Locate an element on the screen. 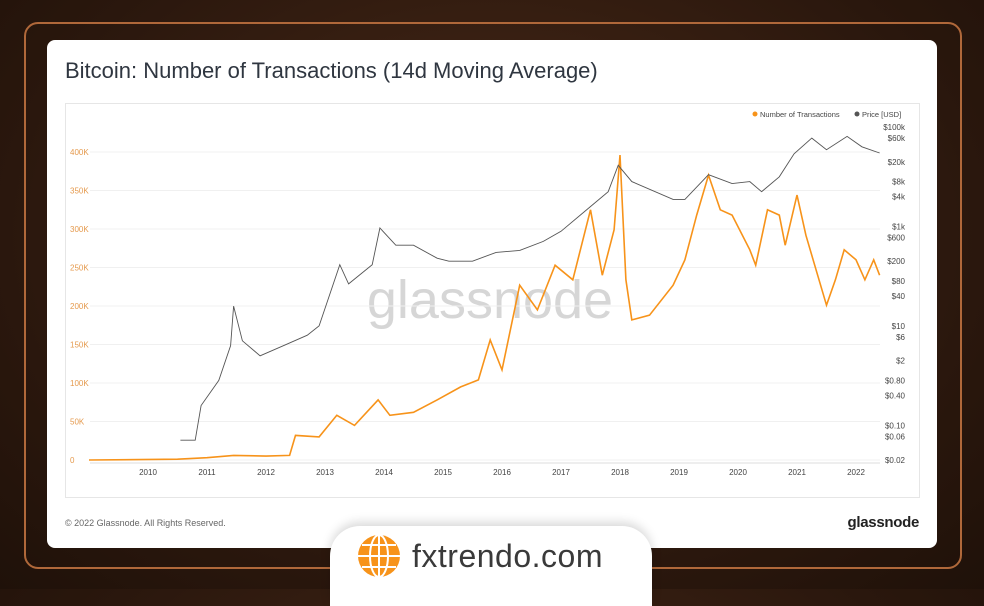 Image resolution: width=984 pixels, height=606 pixels. legend-label-transactions: Number of Transactions is located at coordinates (800, 114).